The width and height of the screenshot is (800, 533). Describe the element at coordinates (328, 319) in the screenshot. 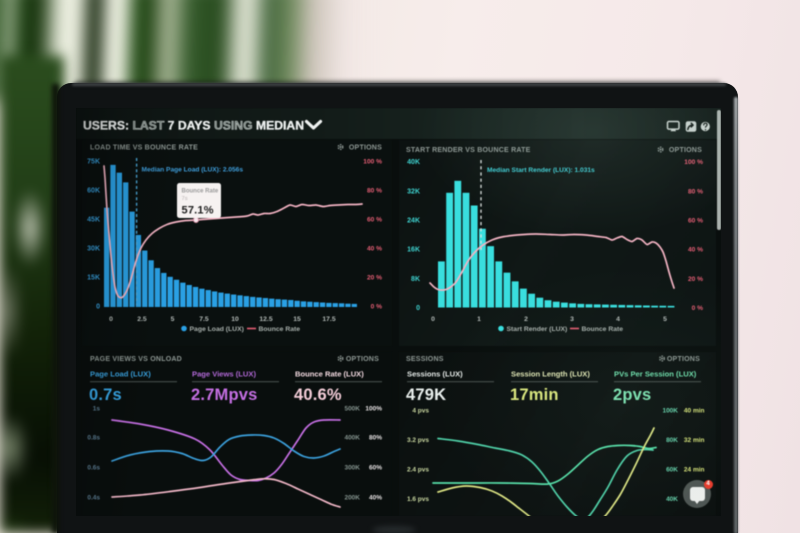

I see `svg-text: 17.5` at that location.